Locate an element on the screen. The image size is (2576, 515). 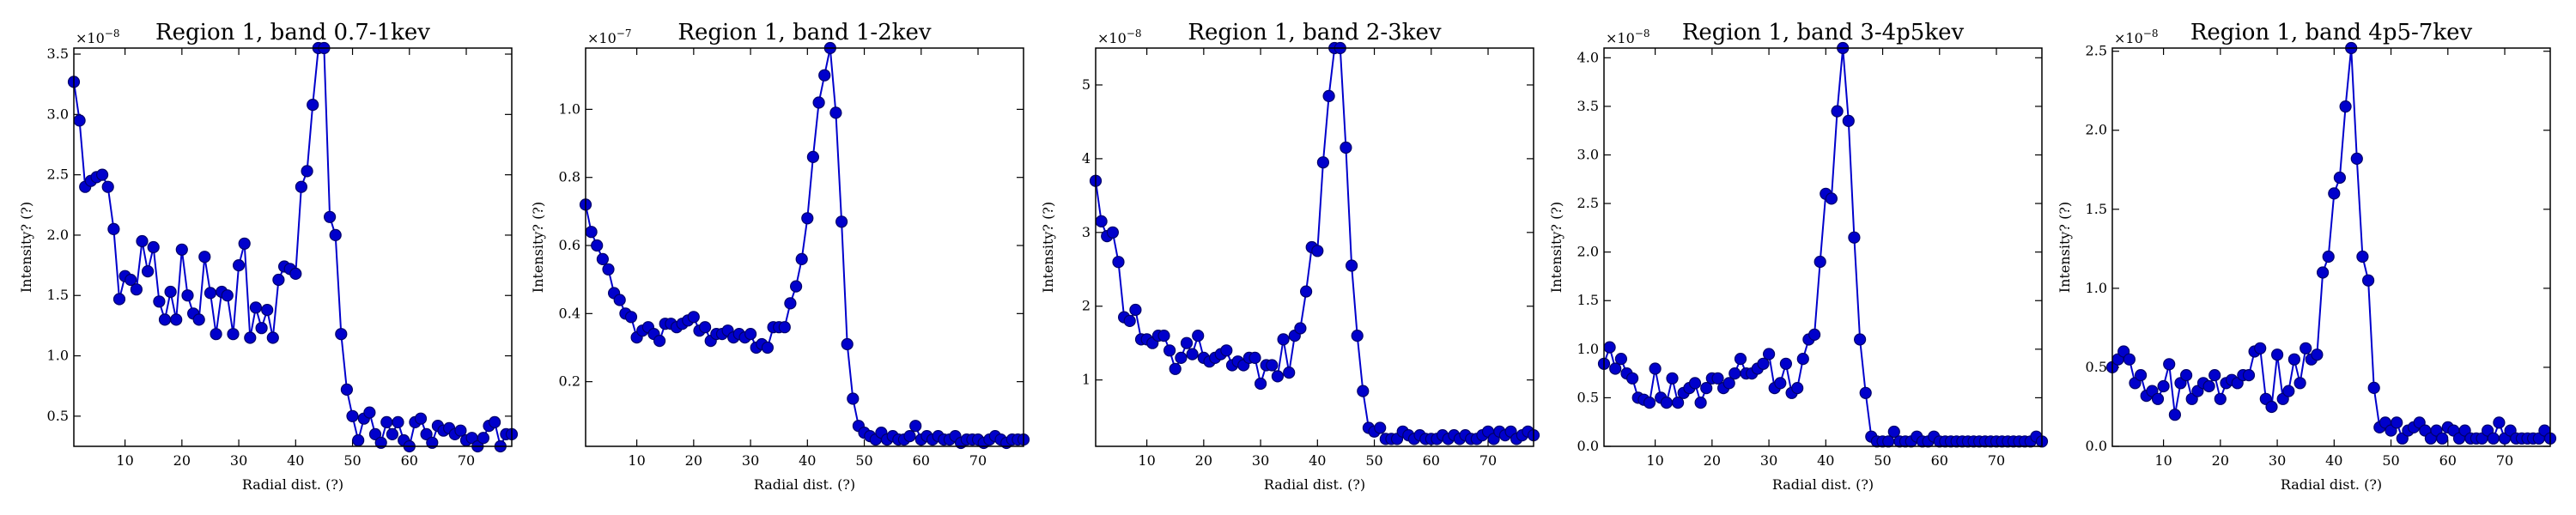
y-multiplier: ×10⁻⁸ is located at coordinates (1119, 36).